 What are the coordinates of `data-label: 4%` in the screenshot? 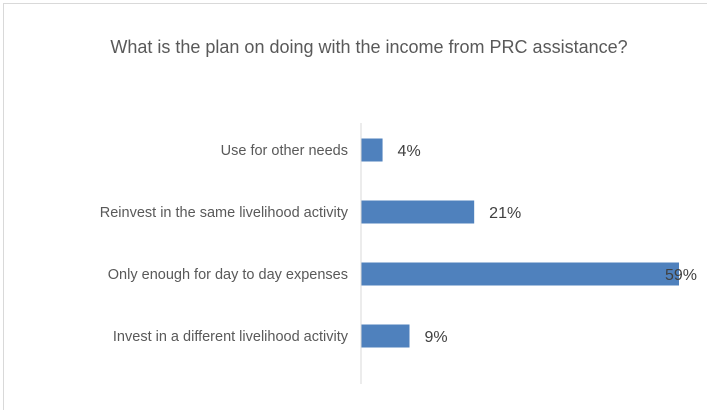 It's located at (409, 151).